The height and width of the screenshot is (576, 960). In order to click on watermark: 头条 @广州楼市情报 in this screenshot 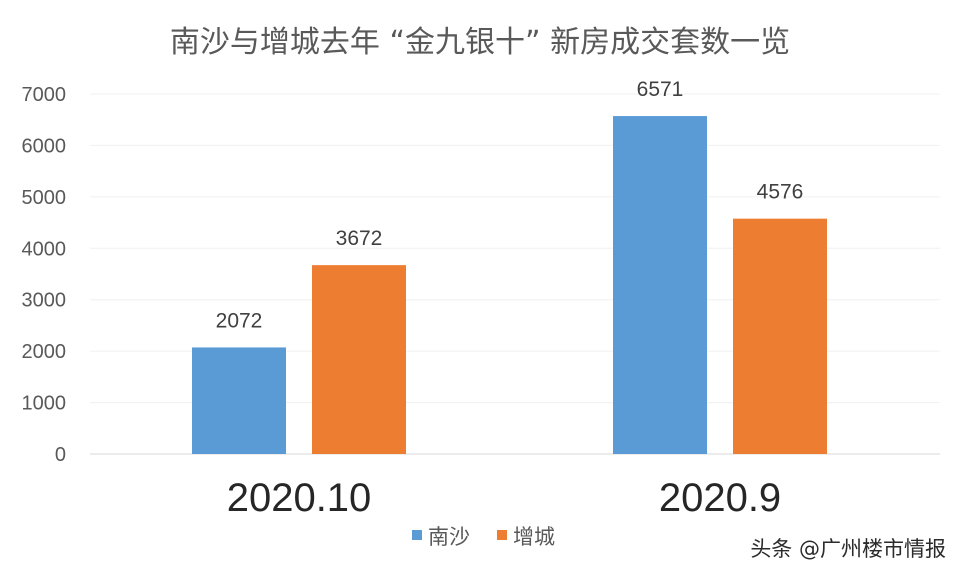, I will do `click(848, 549)`.